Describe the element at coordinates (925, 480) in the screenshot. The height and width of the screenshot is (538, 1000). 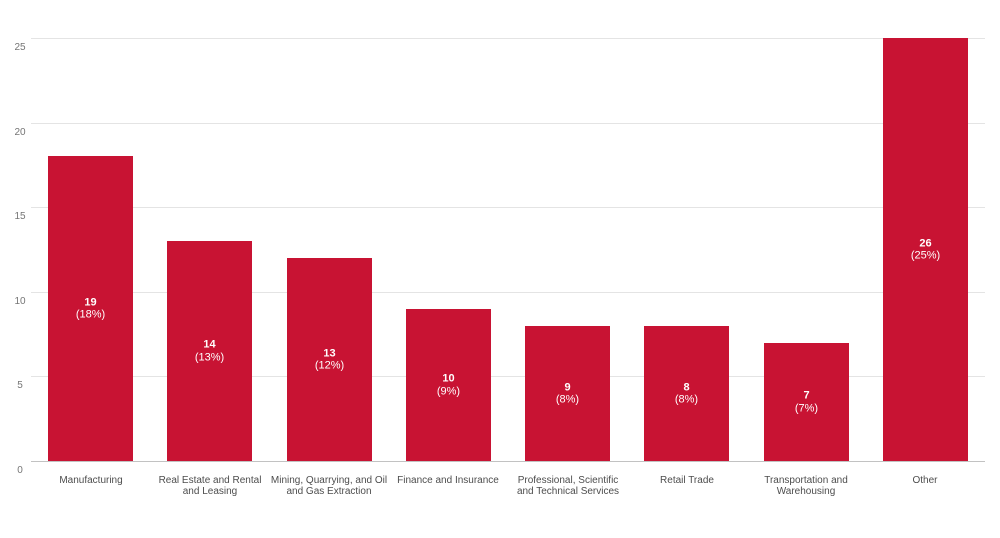
I see `category-label: Other` at that location.